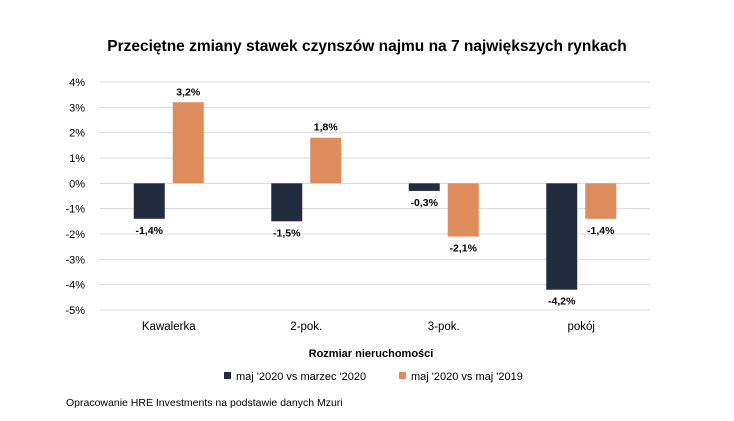 Image resolution: width=734 pixels, height=421 pixels. Describe the element at coordinates (368, 327) in the screenshot. I see `x-axis-categories: Kawalerka 2-pok. 3-pok. pokój` at that location.